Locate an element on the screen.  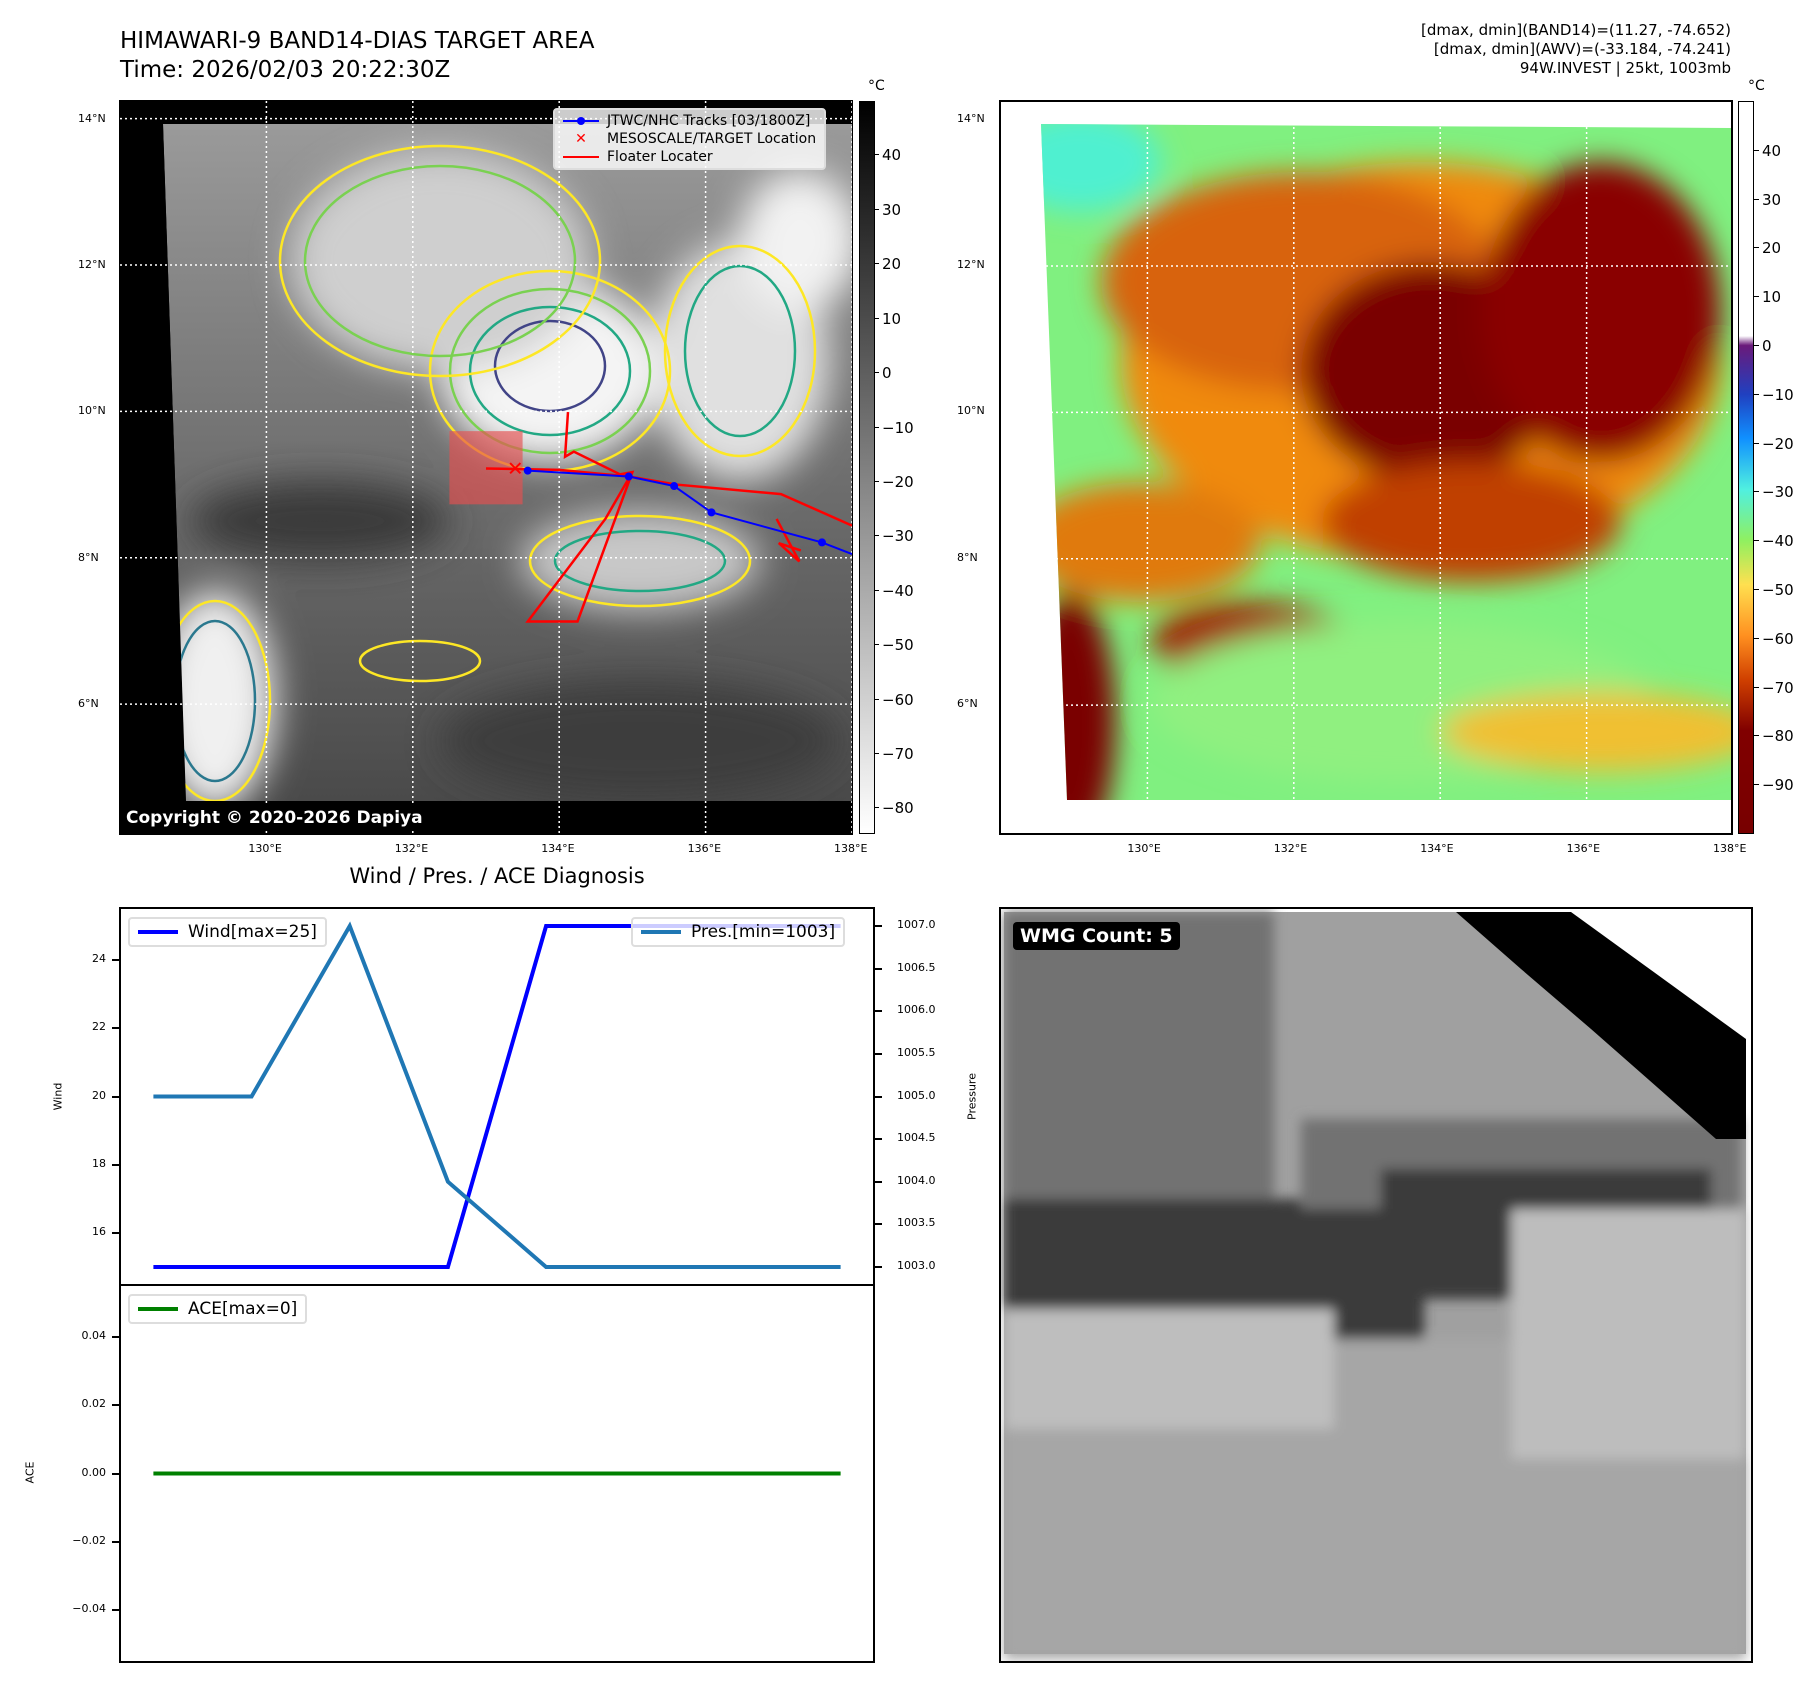
wind-pressure-plot is located at coordinates (497, 1095).